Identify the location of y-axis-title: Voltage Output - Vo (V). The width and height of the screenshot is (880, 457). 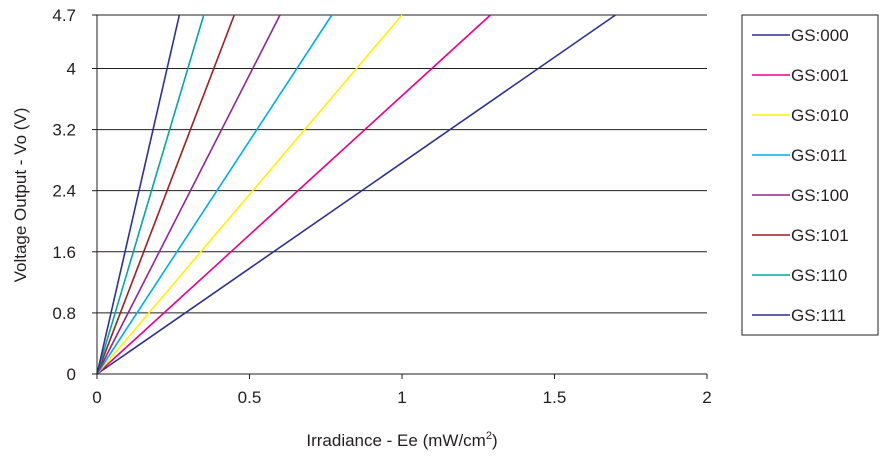
(20, 195).